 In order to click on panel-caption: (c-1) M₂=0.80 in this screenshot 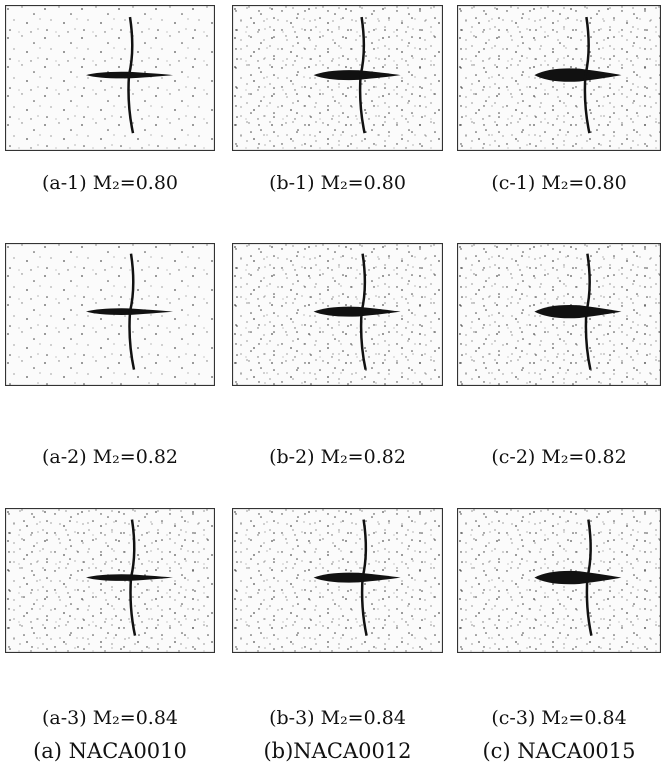, I will do `click(559, 183)`.